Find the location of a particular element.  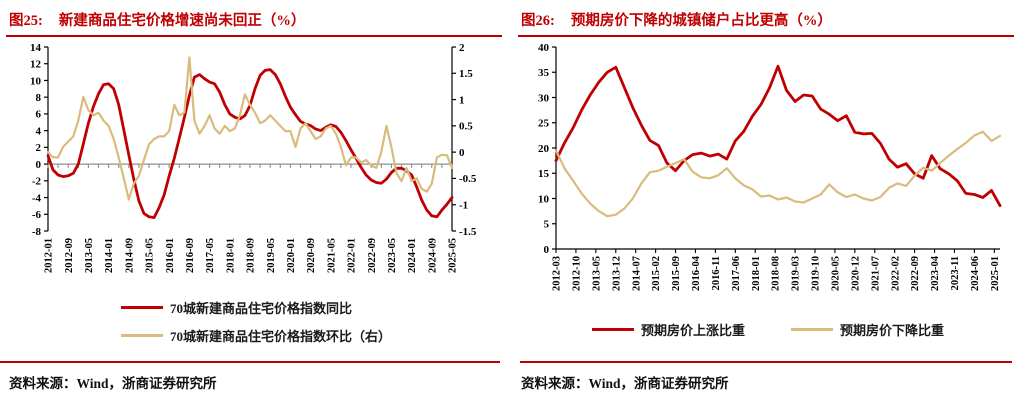

svg-text: 20 is located at coordinates (544, 149).